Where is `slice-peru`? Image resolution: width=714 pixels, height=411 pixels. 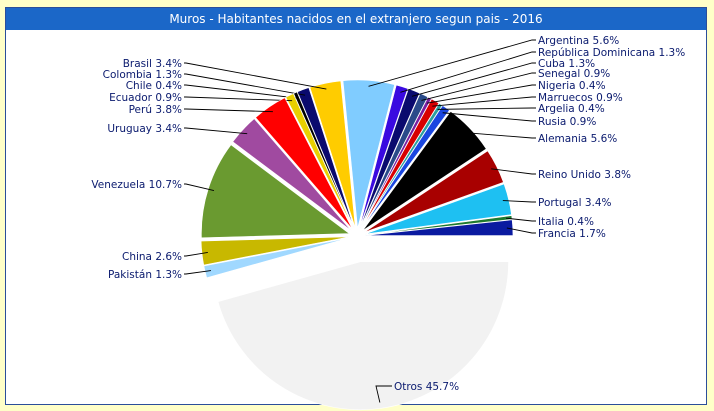
slice-peru is located at coordinates (304, 163).